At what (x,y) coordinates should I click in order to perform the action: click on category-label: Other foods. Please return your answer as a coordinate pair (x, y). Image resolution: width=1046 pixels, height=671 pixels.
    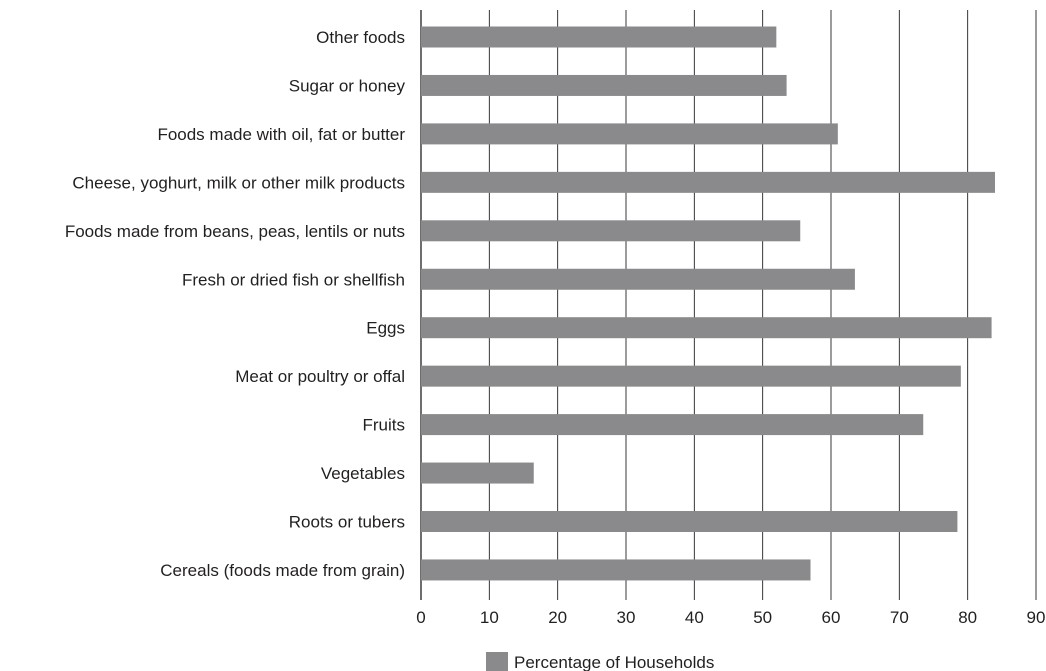
    Looking at the image, I should click on (360, 37).